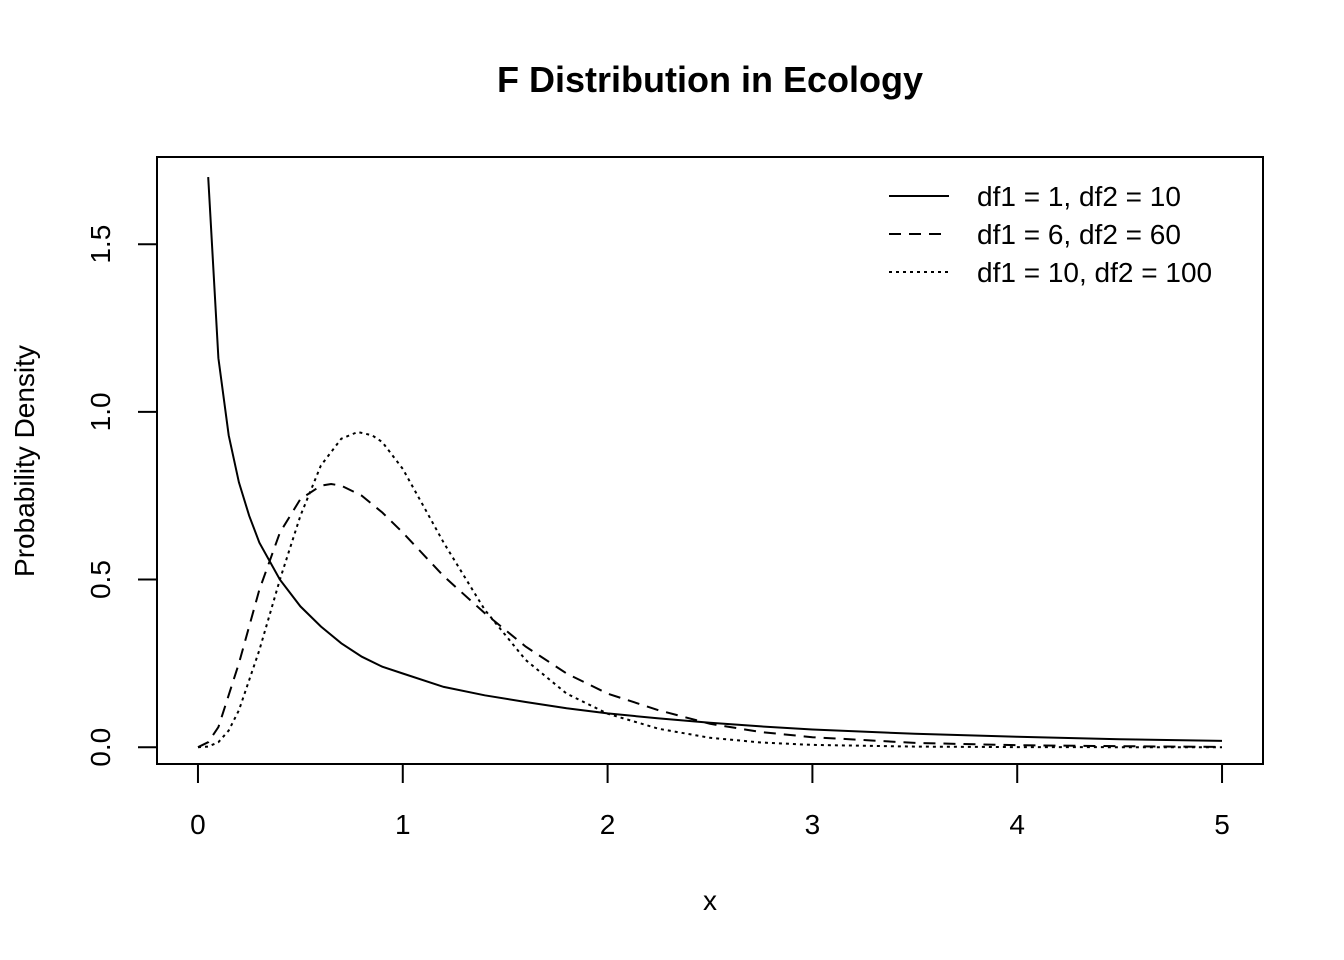 The image size is (1344, 960). What do you see at coordinates (1079, 234) in the screenshot?
I see `legend-label-2: df1 = 6, df2 = 60` at bounding box center [1079, 234].